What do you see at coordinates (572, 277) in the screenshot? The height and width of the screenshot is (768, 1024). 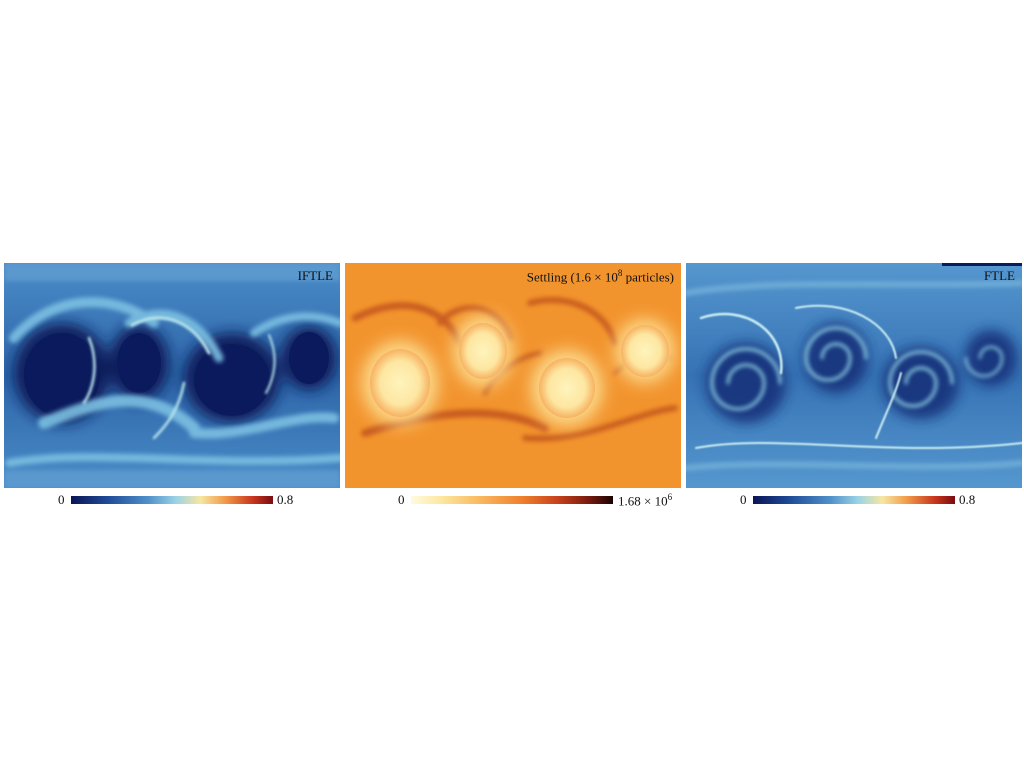 I see `settling-title-prefix: Settling (1.6 × 10` at bounding box center [572, 277].